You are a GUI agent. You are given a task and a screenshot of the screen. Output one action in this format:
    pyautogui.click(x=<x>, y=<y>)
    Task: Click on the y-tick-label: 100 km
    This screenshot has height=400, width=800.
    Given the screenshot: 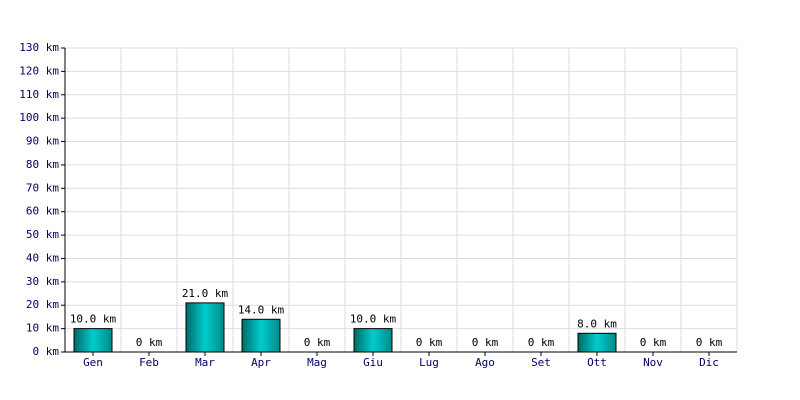 What is the action you would take?
    pyautogui.click(x=39, y=117)
    